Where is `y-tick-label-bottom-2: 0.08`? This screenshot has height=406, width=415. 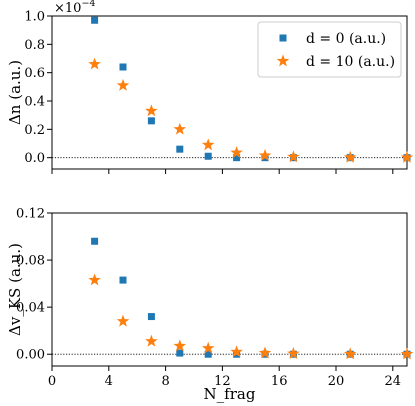
y-tick-label-bottom-2: 0.08 is located at coordinates (30, 261).